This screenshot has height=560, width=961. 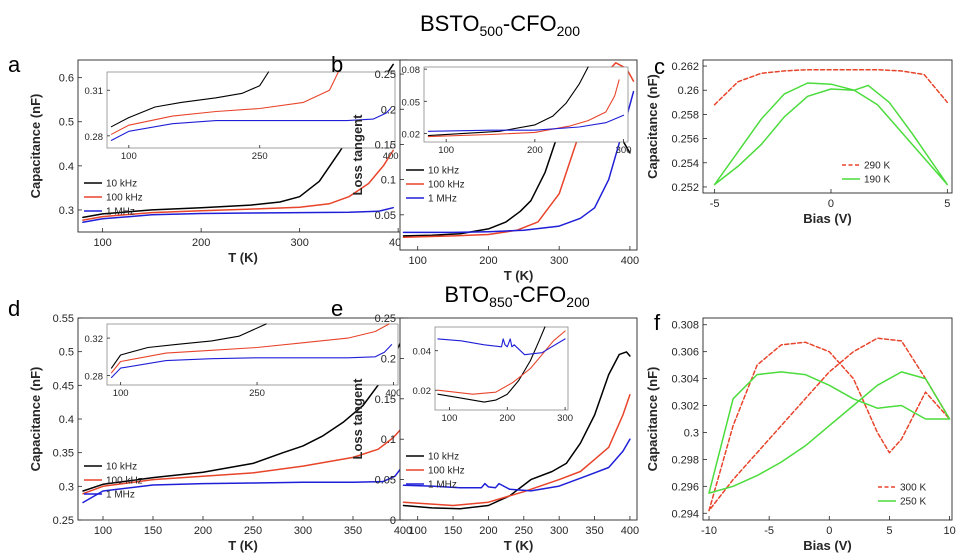 I want to click on legend: 300 K 250 K, so click(x=902, y=495).